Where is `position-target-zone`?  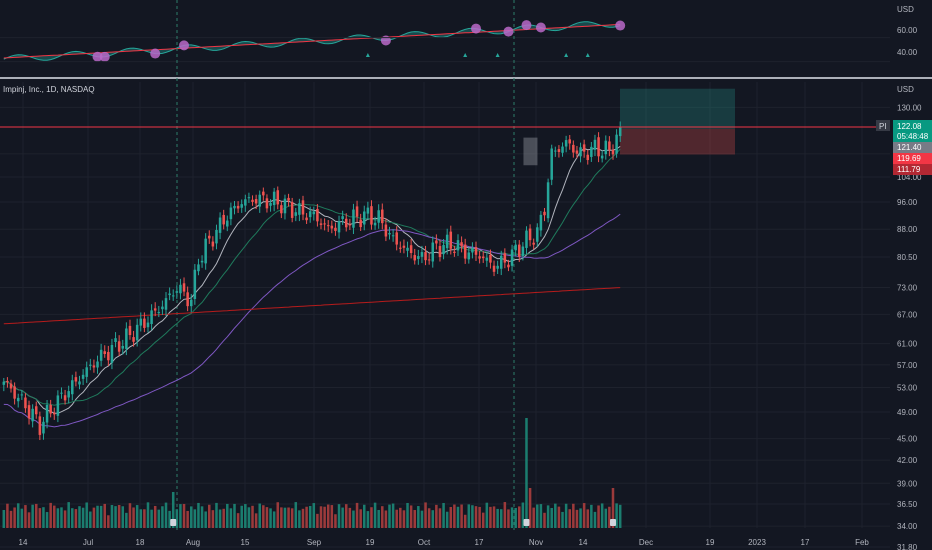 position-target-zone is located at coordinates (677, 108).